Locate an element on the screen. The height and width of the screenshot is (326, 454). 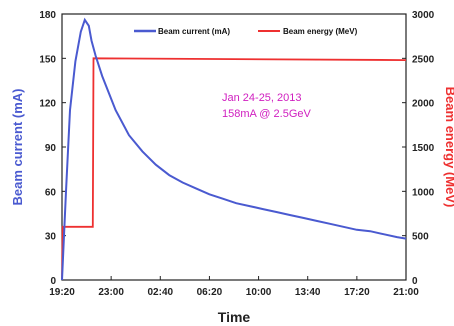
x-axis: 19:20 23:00 02:40 06:20 10:00 13:40 17:20 21:00 is located at coordinates (234, 287).